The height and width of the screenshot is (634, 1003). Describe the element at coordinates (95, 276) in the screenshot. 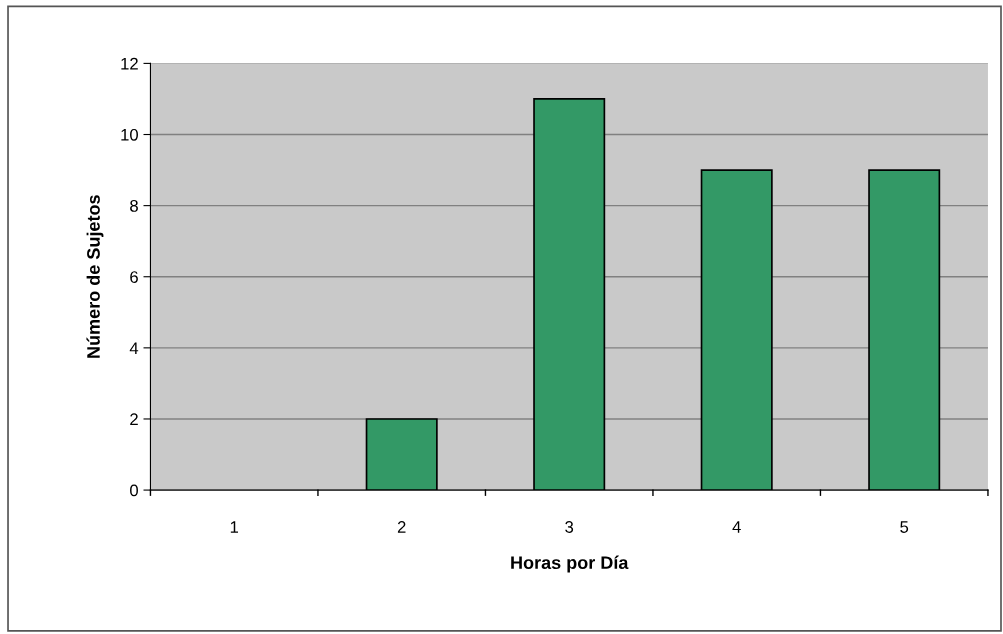

I see `y-axis-title: Número de Sujetos` at that location.